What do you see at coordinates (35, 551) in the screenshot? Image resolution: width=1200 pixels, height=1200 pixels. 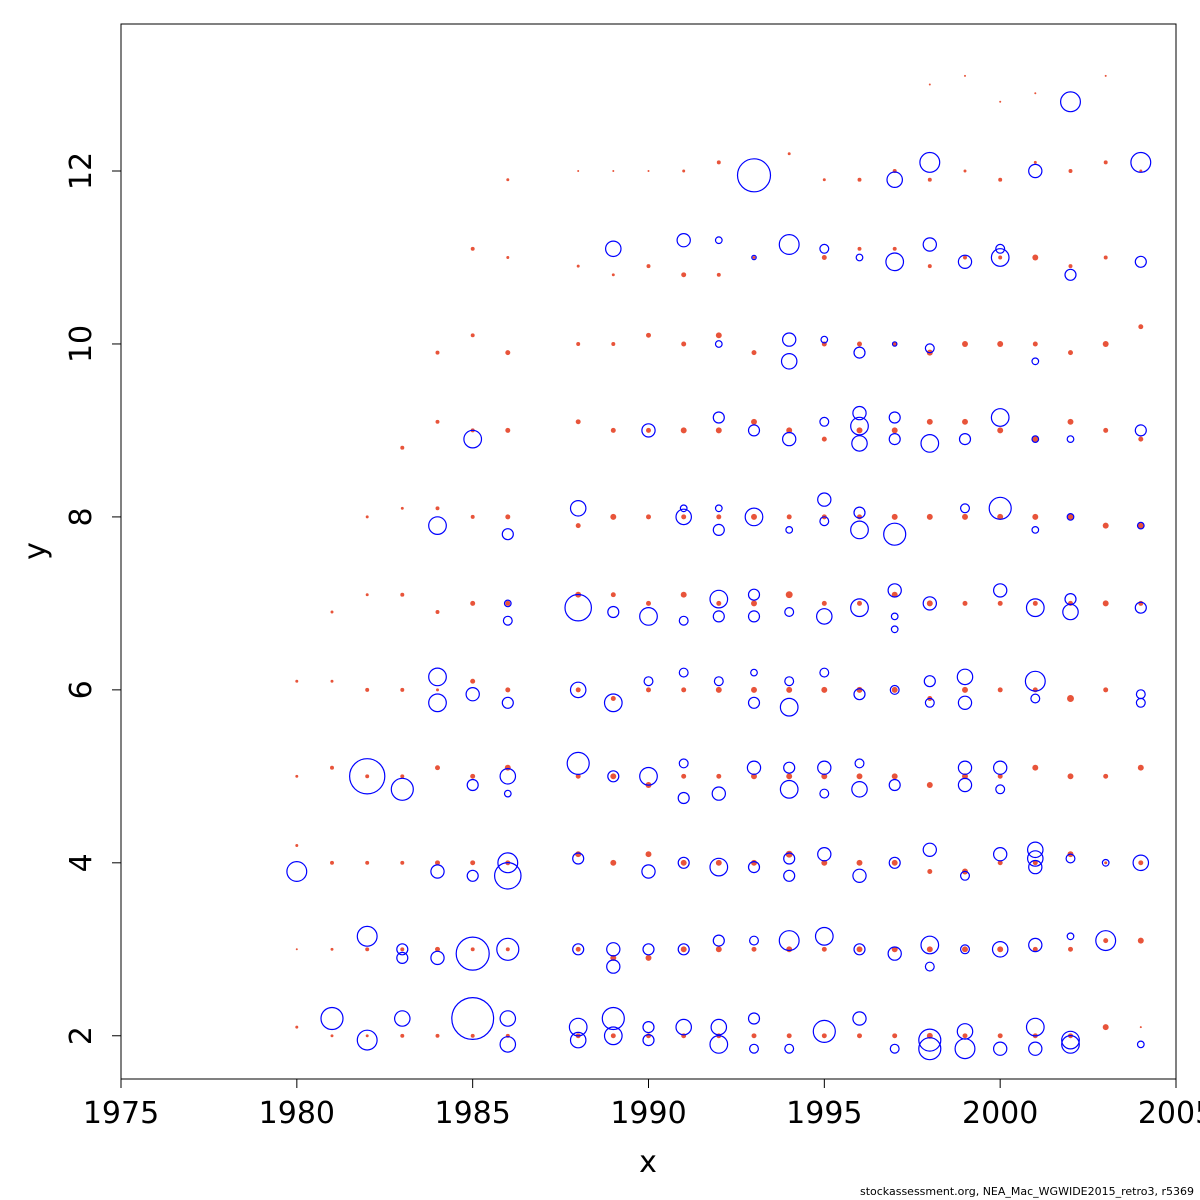 I see `y-axis-title: y` at bounding box center [35, 551].